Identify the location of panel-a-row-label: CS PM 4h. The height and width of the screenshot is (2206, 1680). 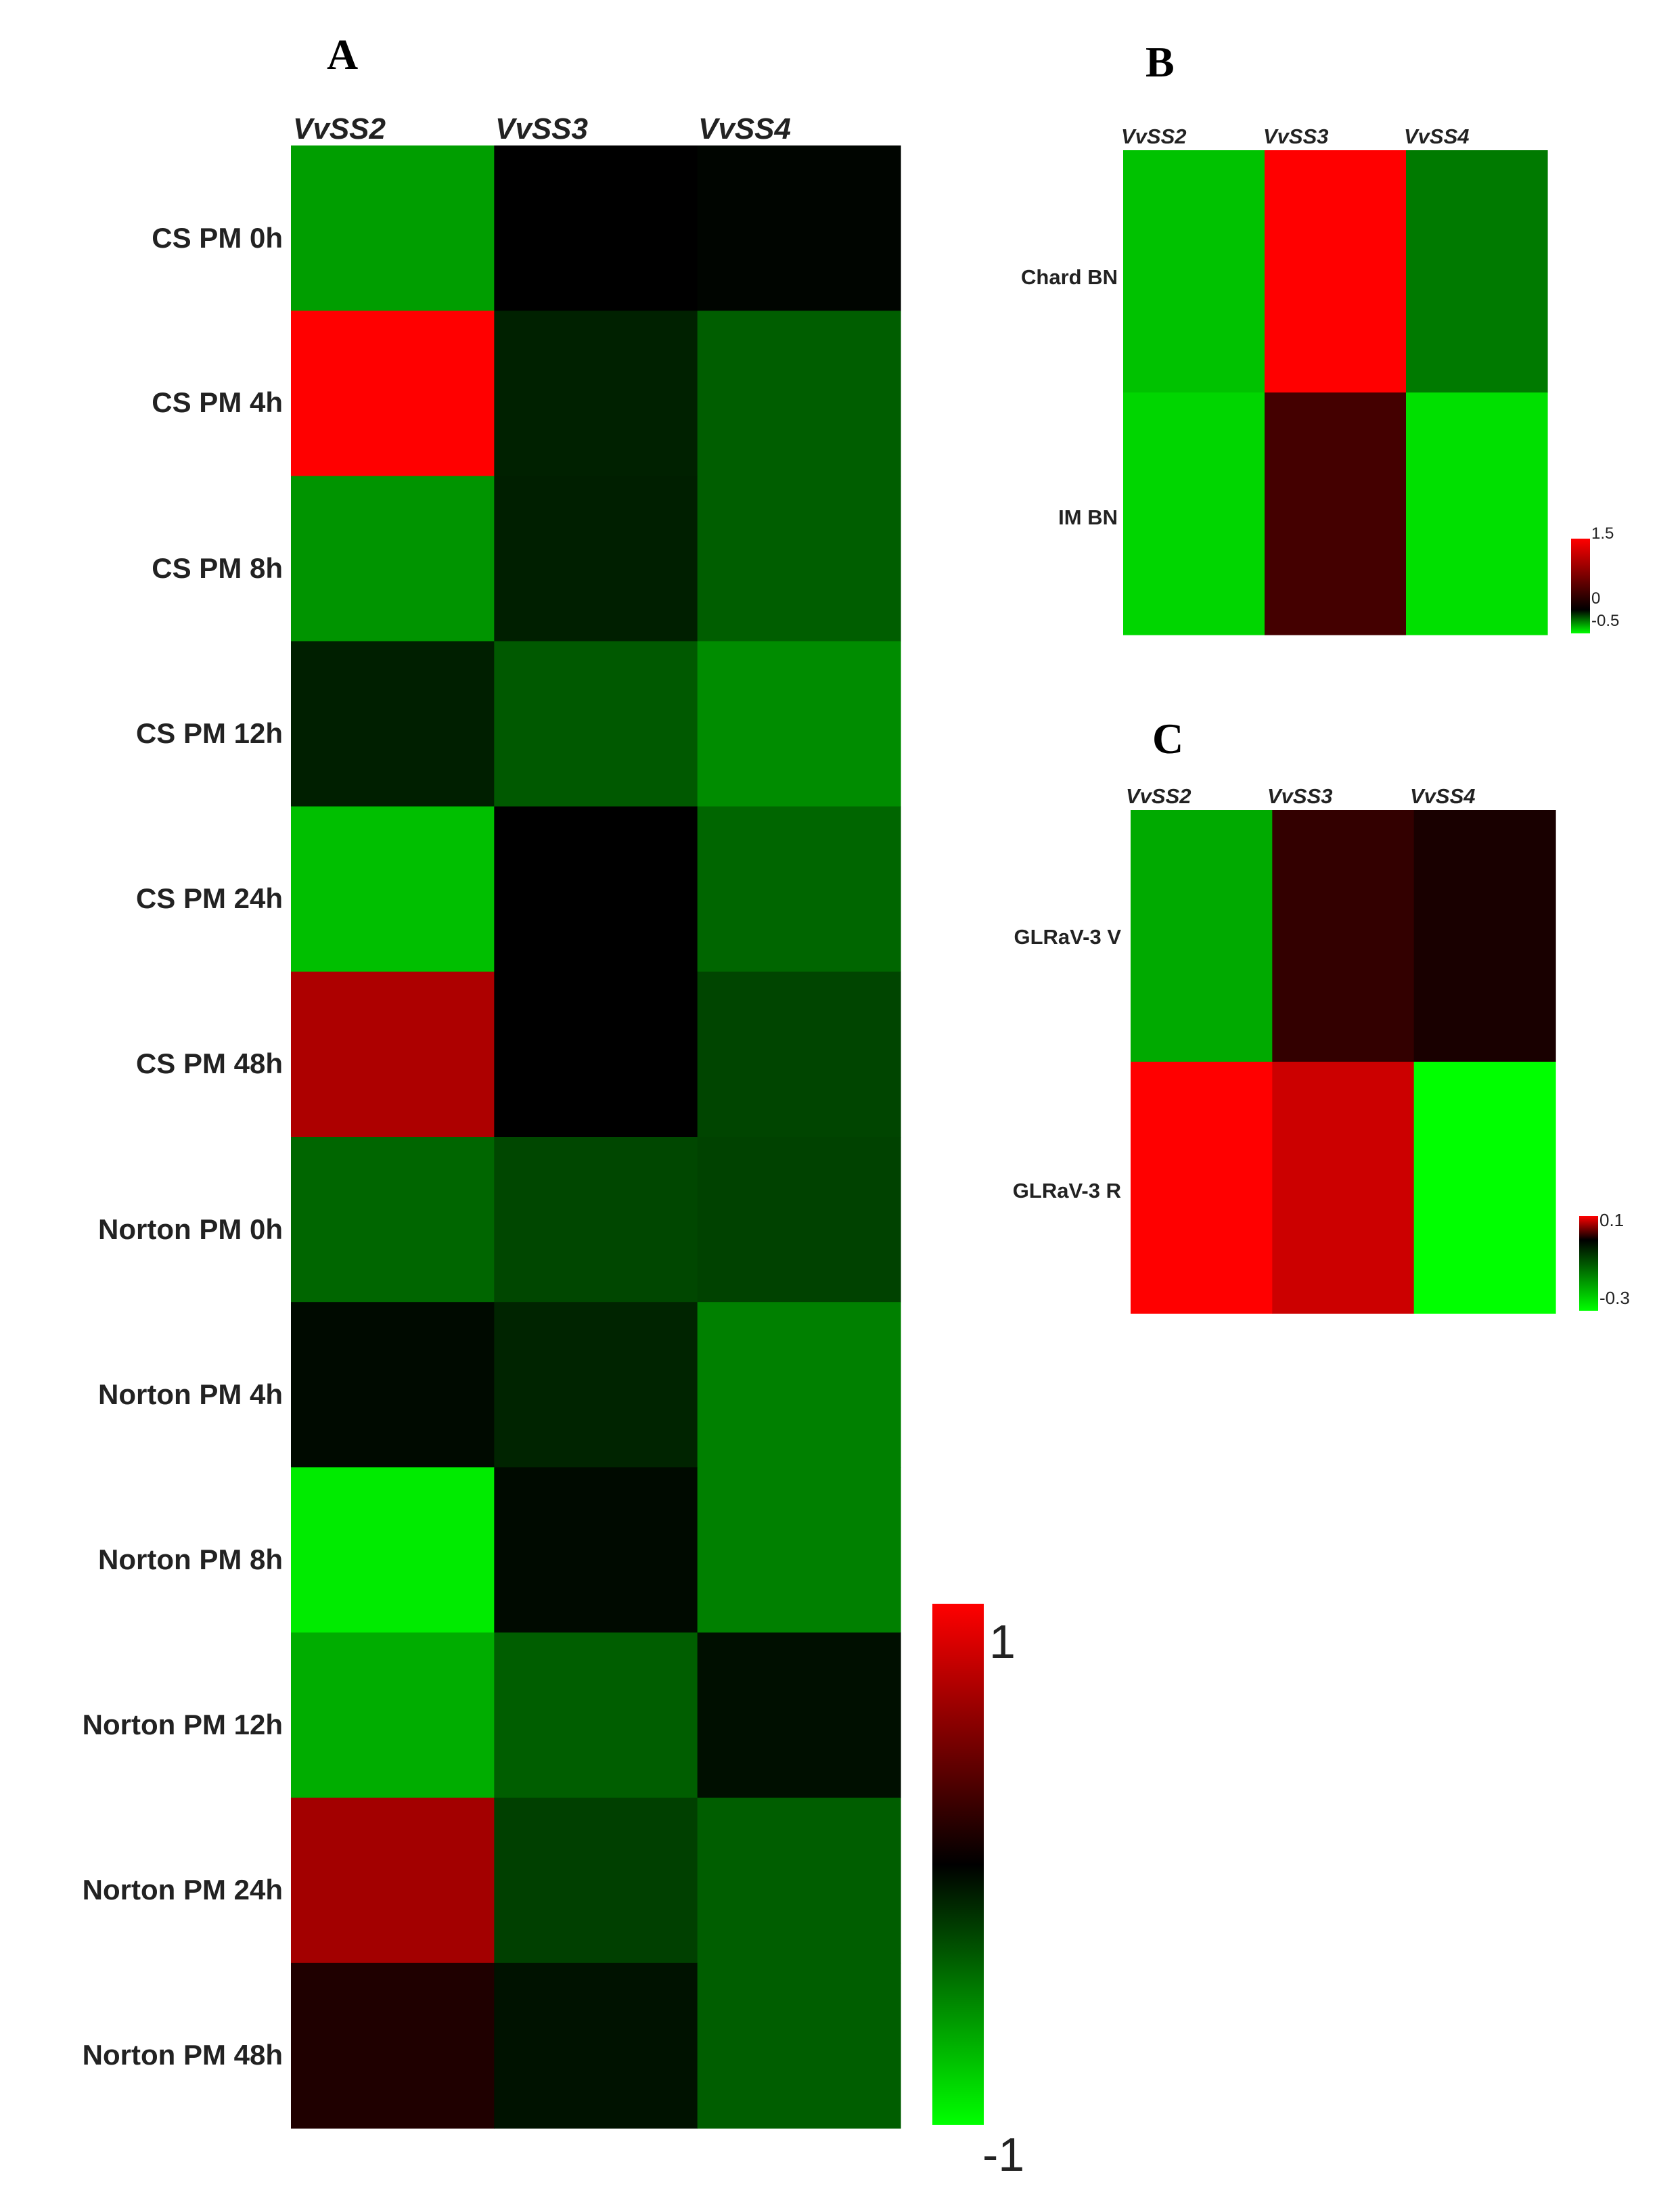
(218, 402).